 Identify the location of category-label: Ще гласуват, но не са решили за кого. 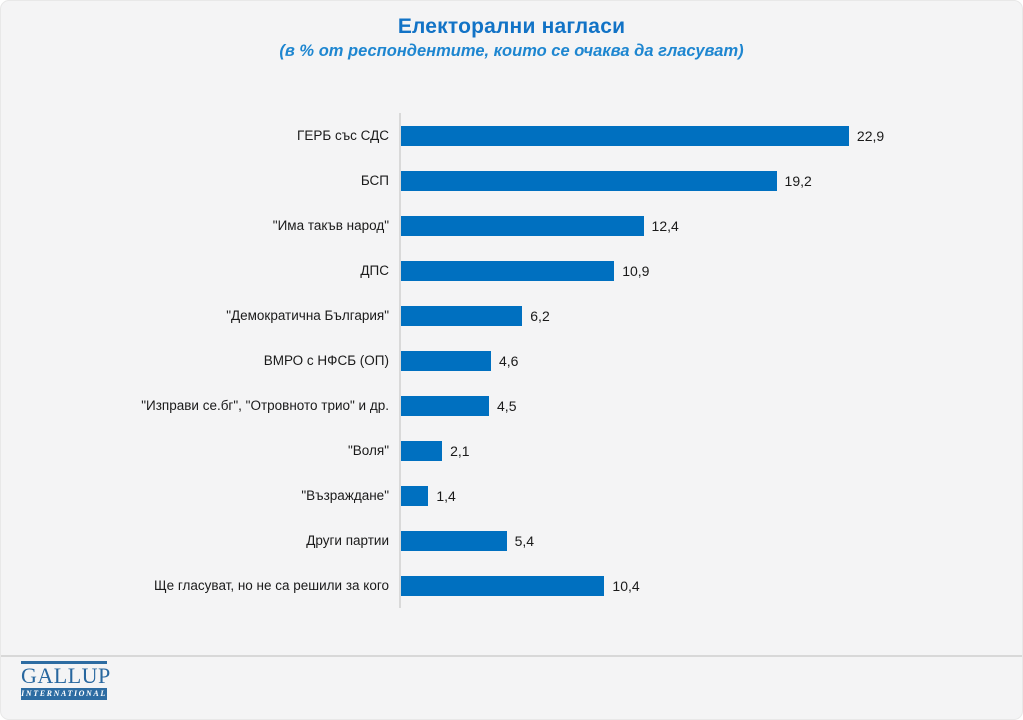
(271, 585).